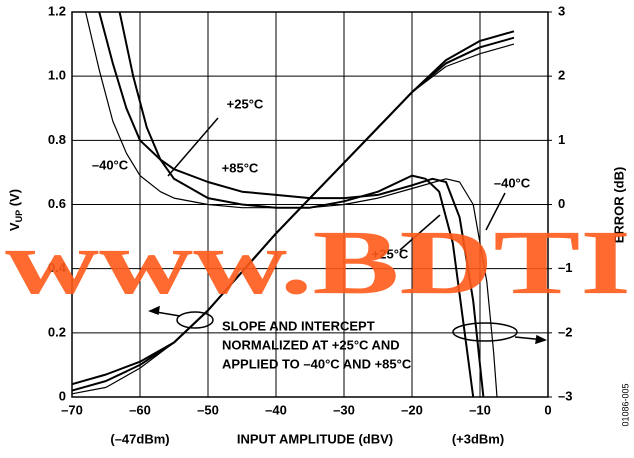  Describe the element at coordinates (561, 10) in the screenshot. I see `y2-tick-label: 3` at that location.